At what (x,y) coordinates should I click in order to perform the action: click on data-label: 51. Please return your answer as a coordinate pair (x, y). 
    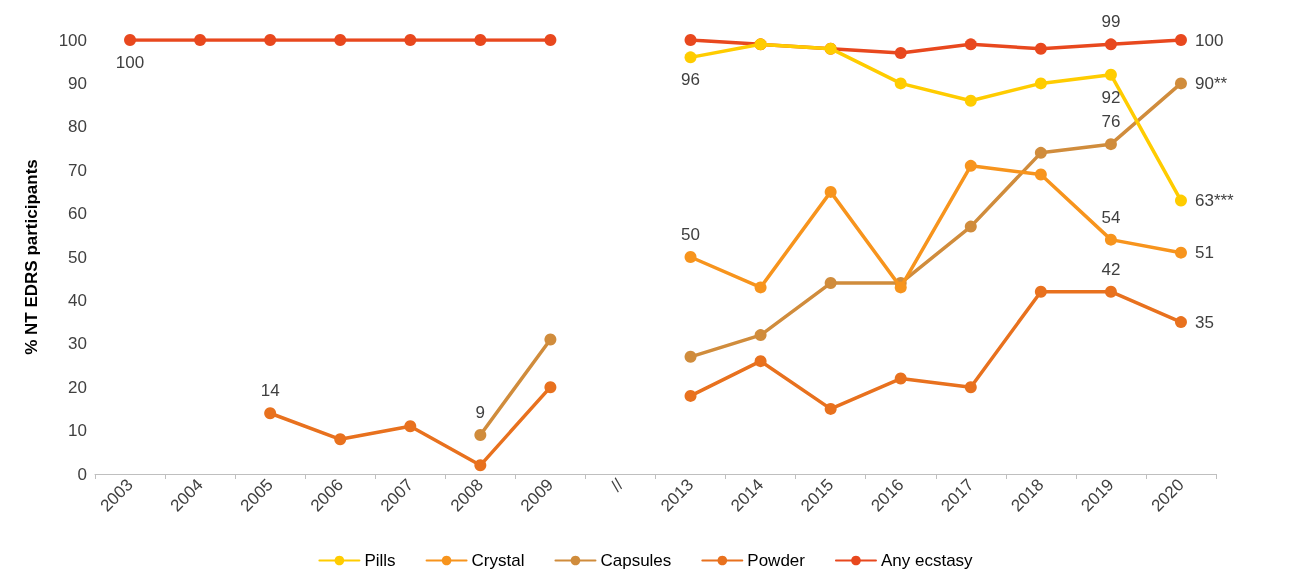
    Looking at the image, I should click on (1204, 253).